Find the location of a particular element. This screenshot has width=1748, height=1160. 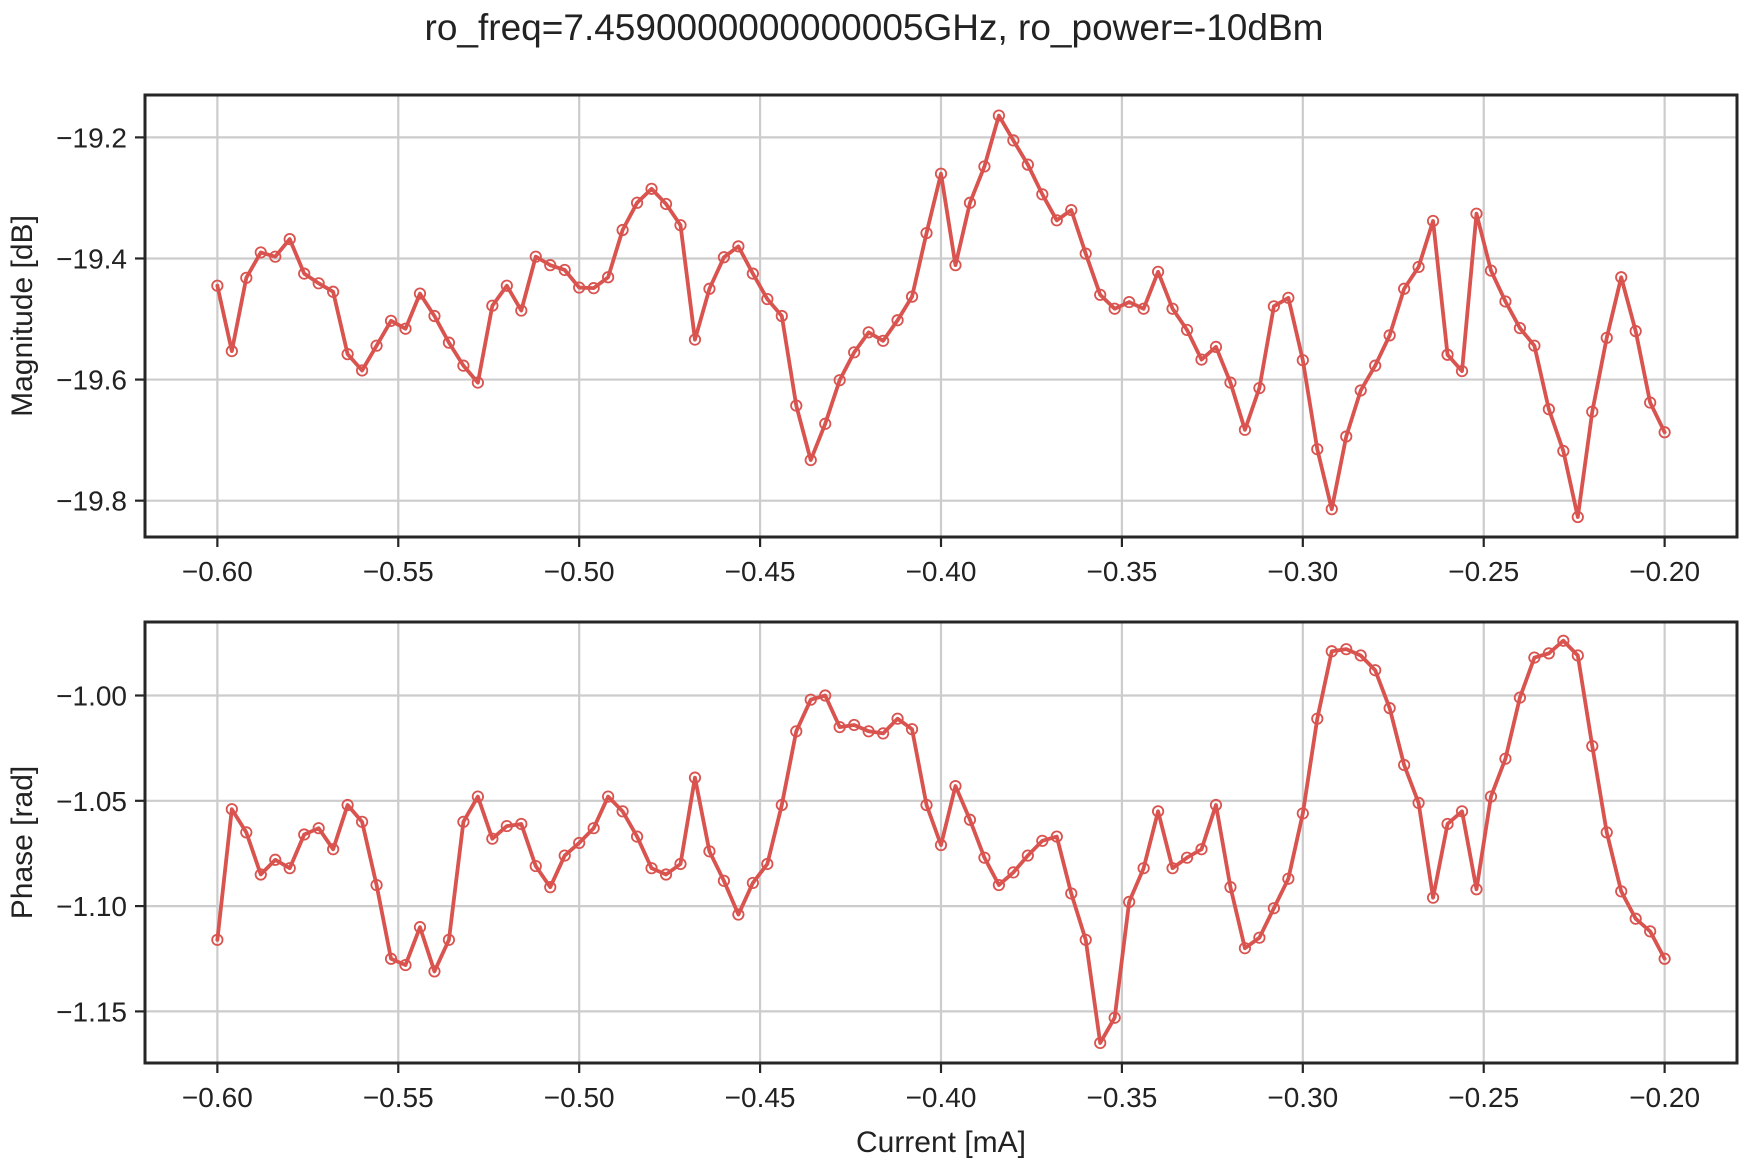

magnitude-x-tick-label: −0.35 is located at coordinates (1121, 571).